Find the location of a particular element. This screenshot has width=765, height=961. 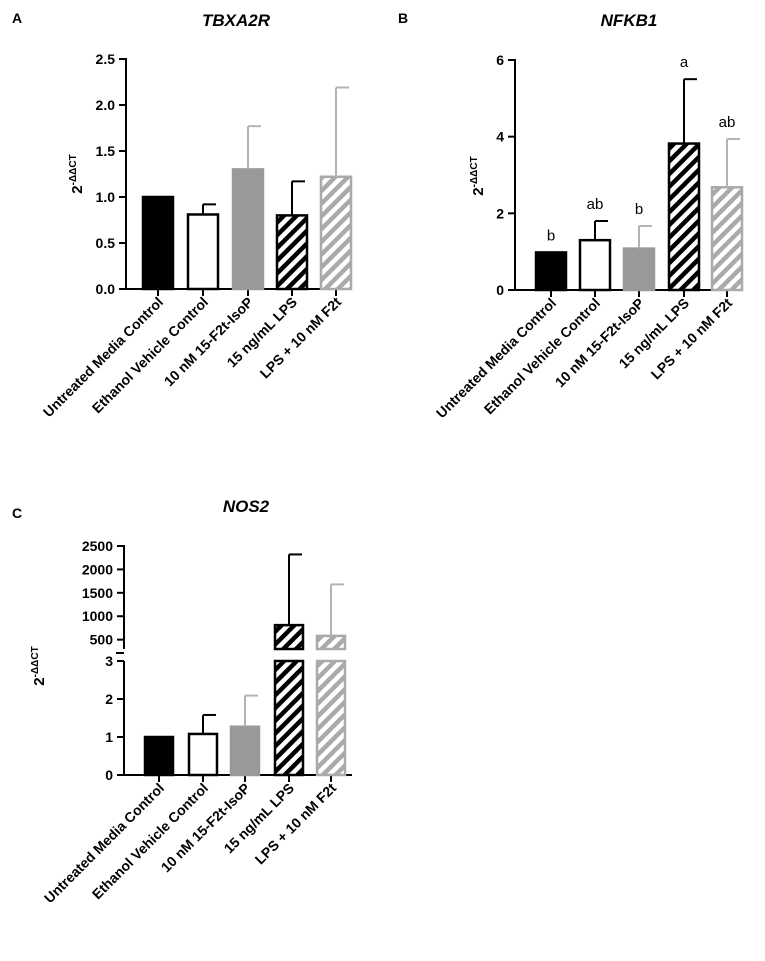

panel-c-ytick-label-lower-3: 3 is located at coordinates (109, 661).